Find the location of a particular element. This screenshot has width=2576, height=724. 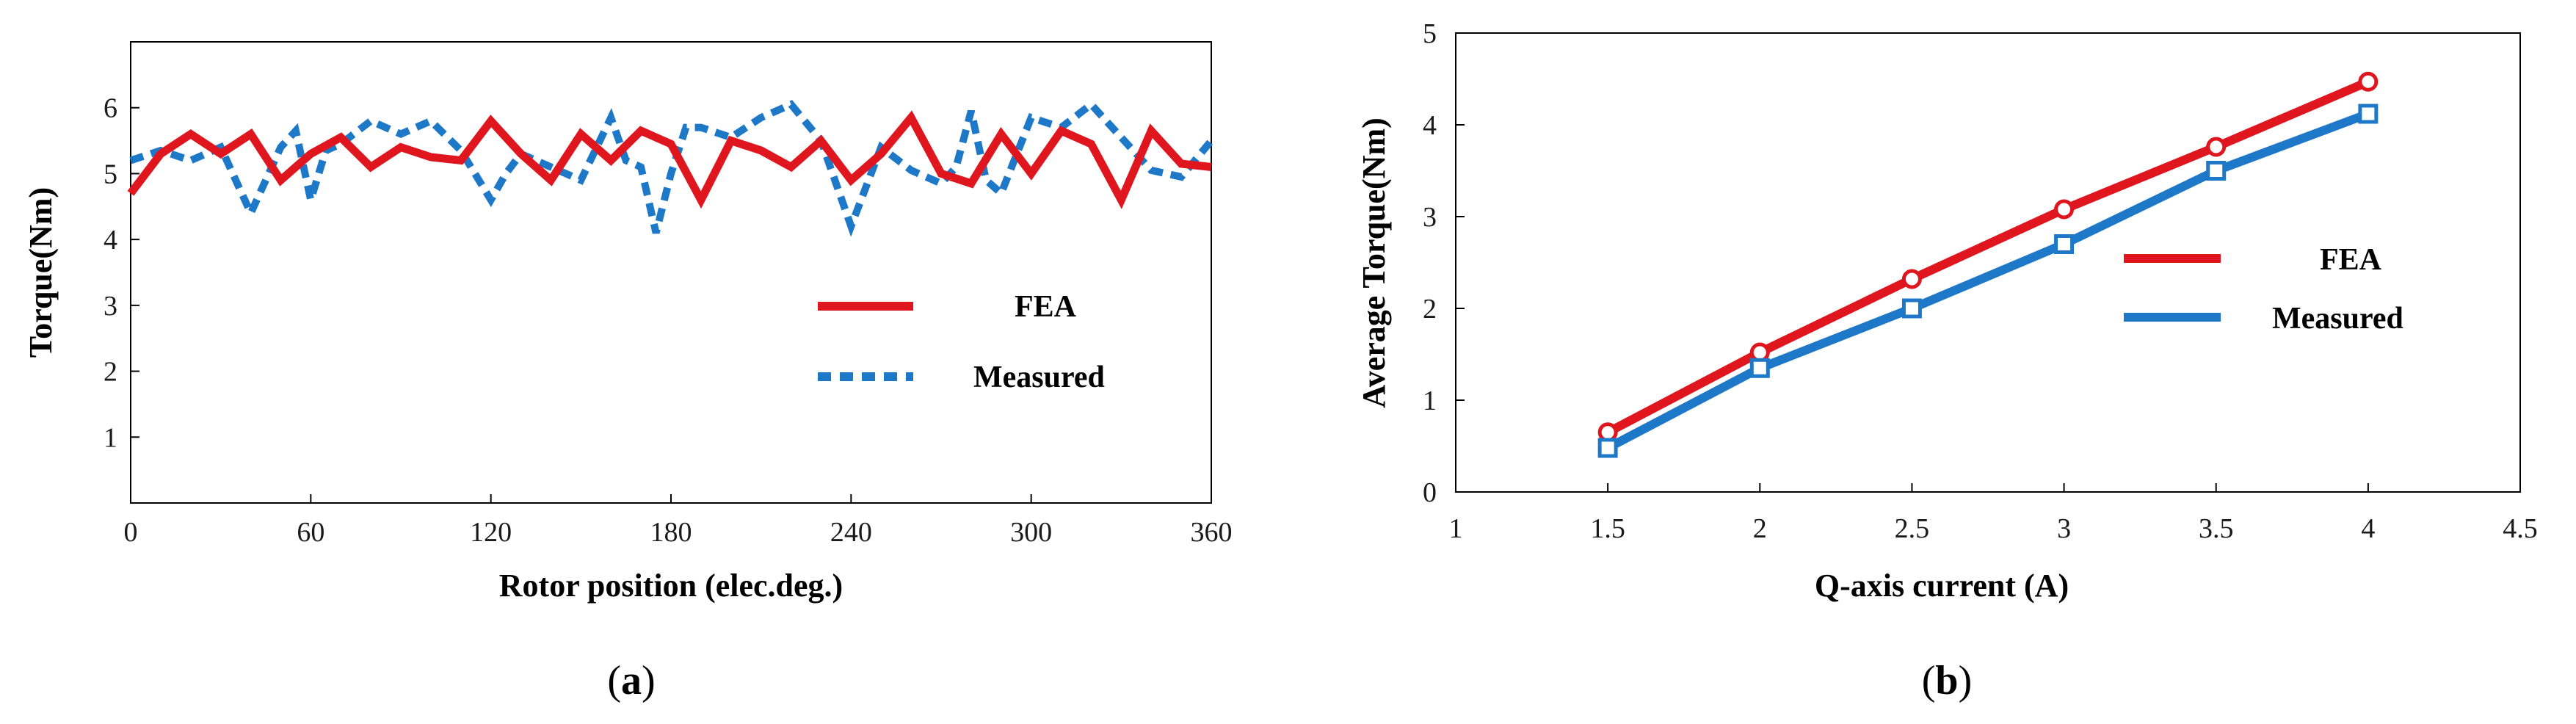

chart-a-xtick-label: 360 is located at coordinates (1212, 532).